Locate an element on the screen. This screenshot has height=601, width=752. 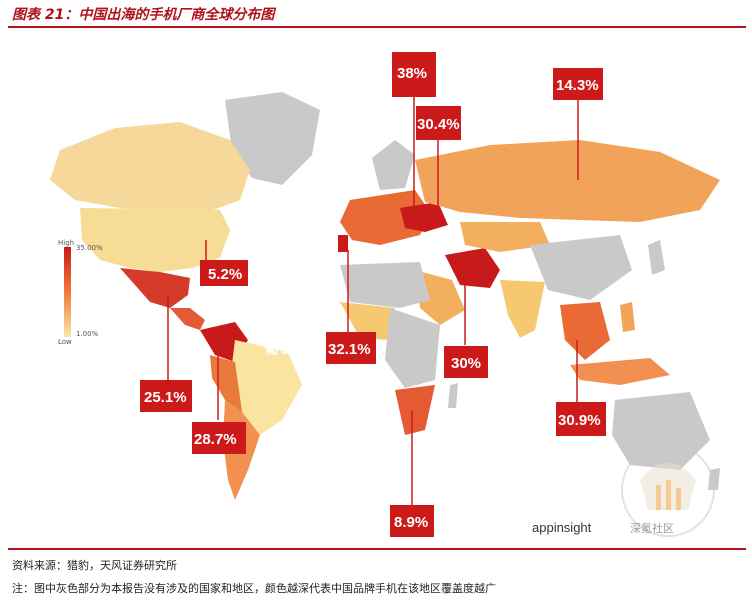
callout-malaysia: 30.9% 马来西亚 is located at coordinates (544, 419).